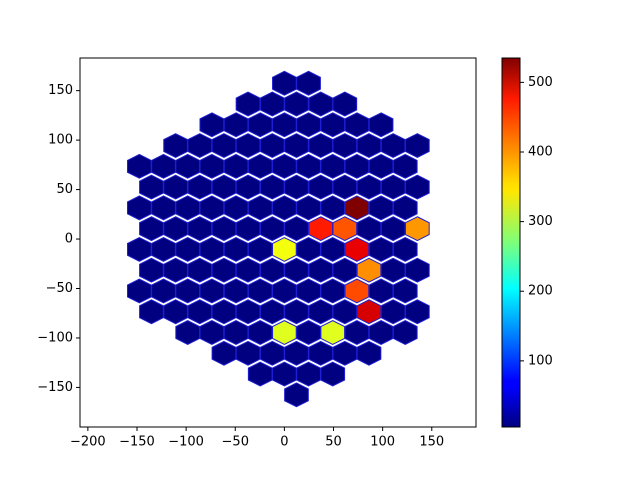 Image resolution: width=640 pixels, height=480 pixels. I want to click on colorbar-tick-label: 300, so click(540, 221).